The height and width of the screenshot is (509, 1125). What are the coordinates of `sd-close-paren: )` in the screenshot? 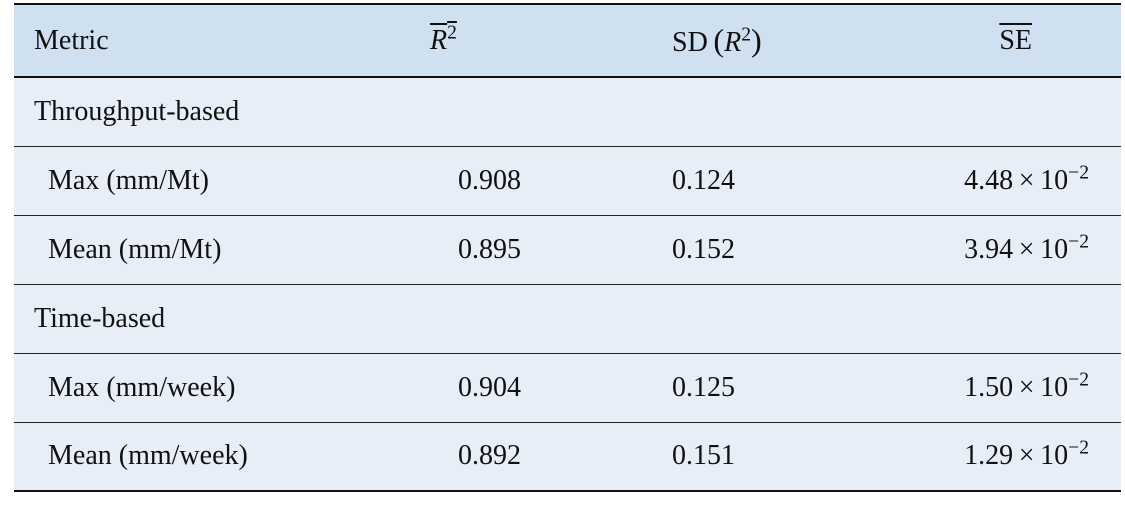 It's located at (756, 40).